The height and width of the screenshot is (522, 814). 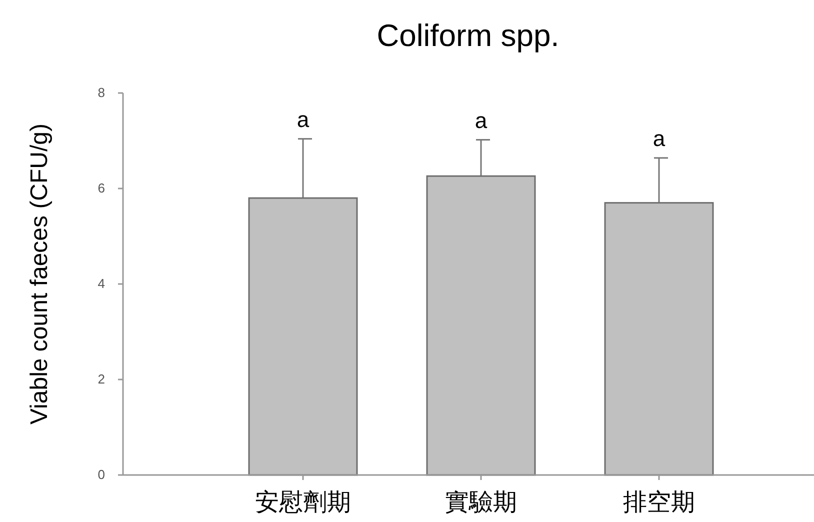 I want to click on xtick: 排空期, so click(x=659, y=502).